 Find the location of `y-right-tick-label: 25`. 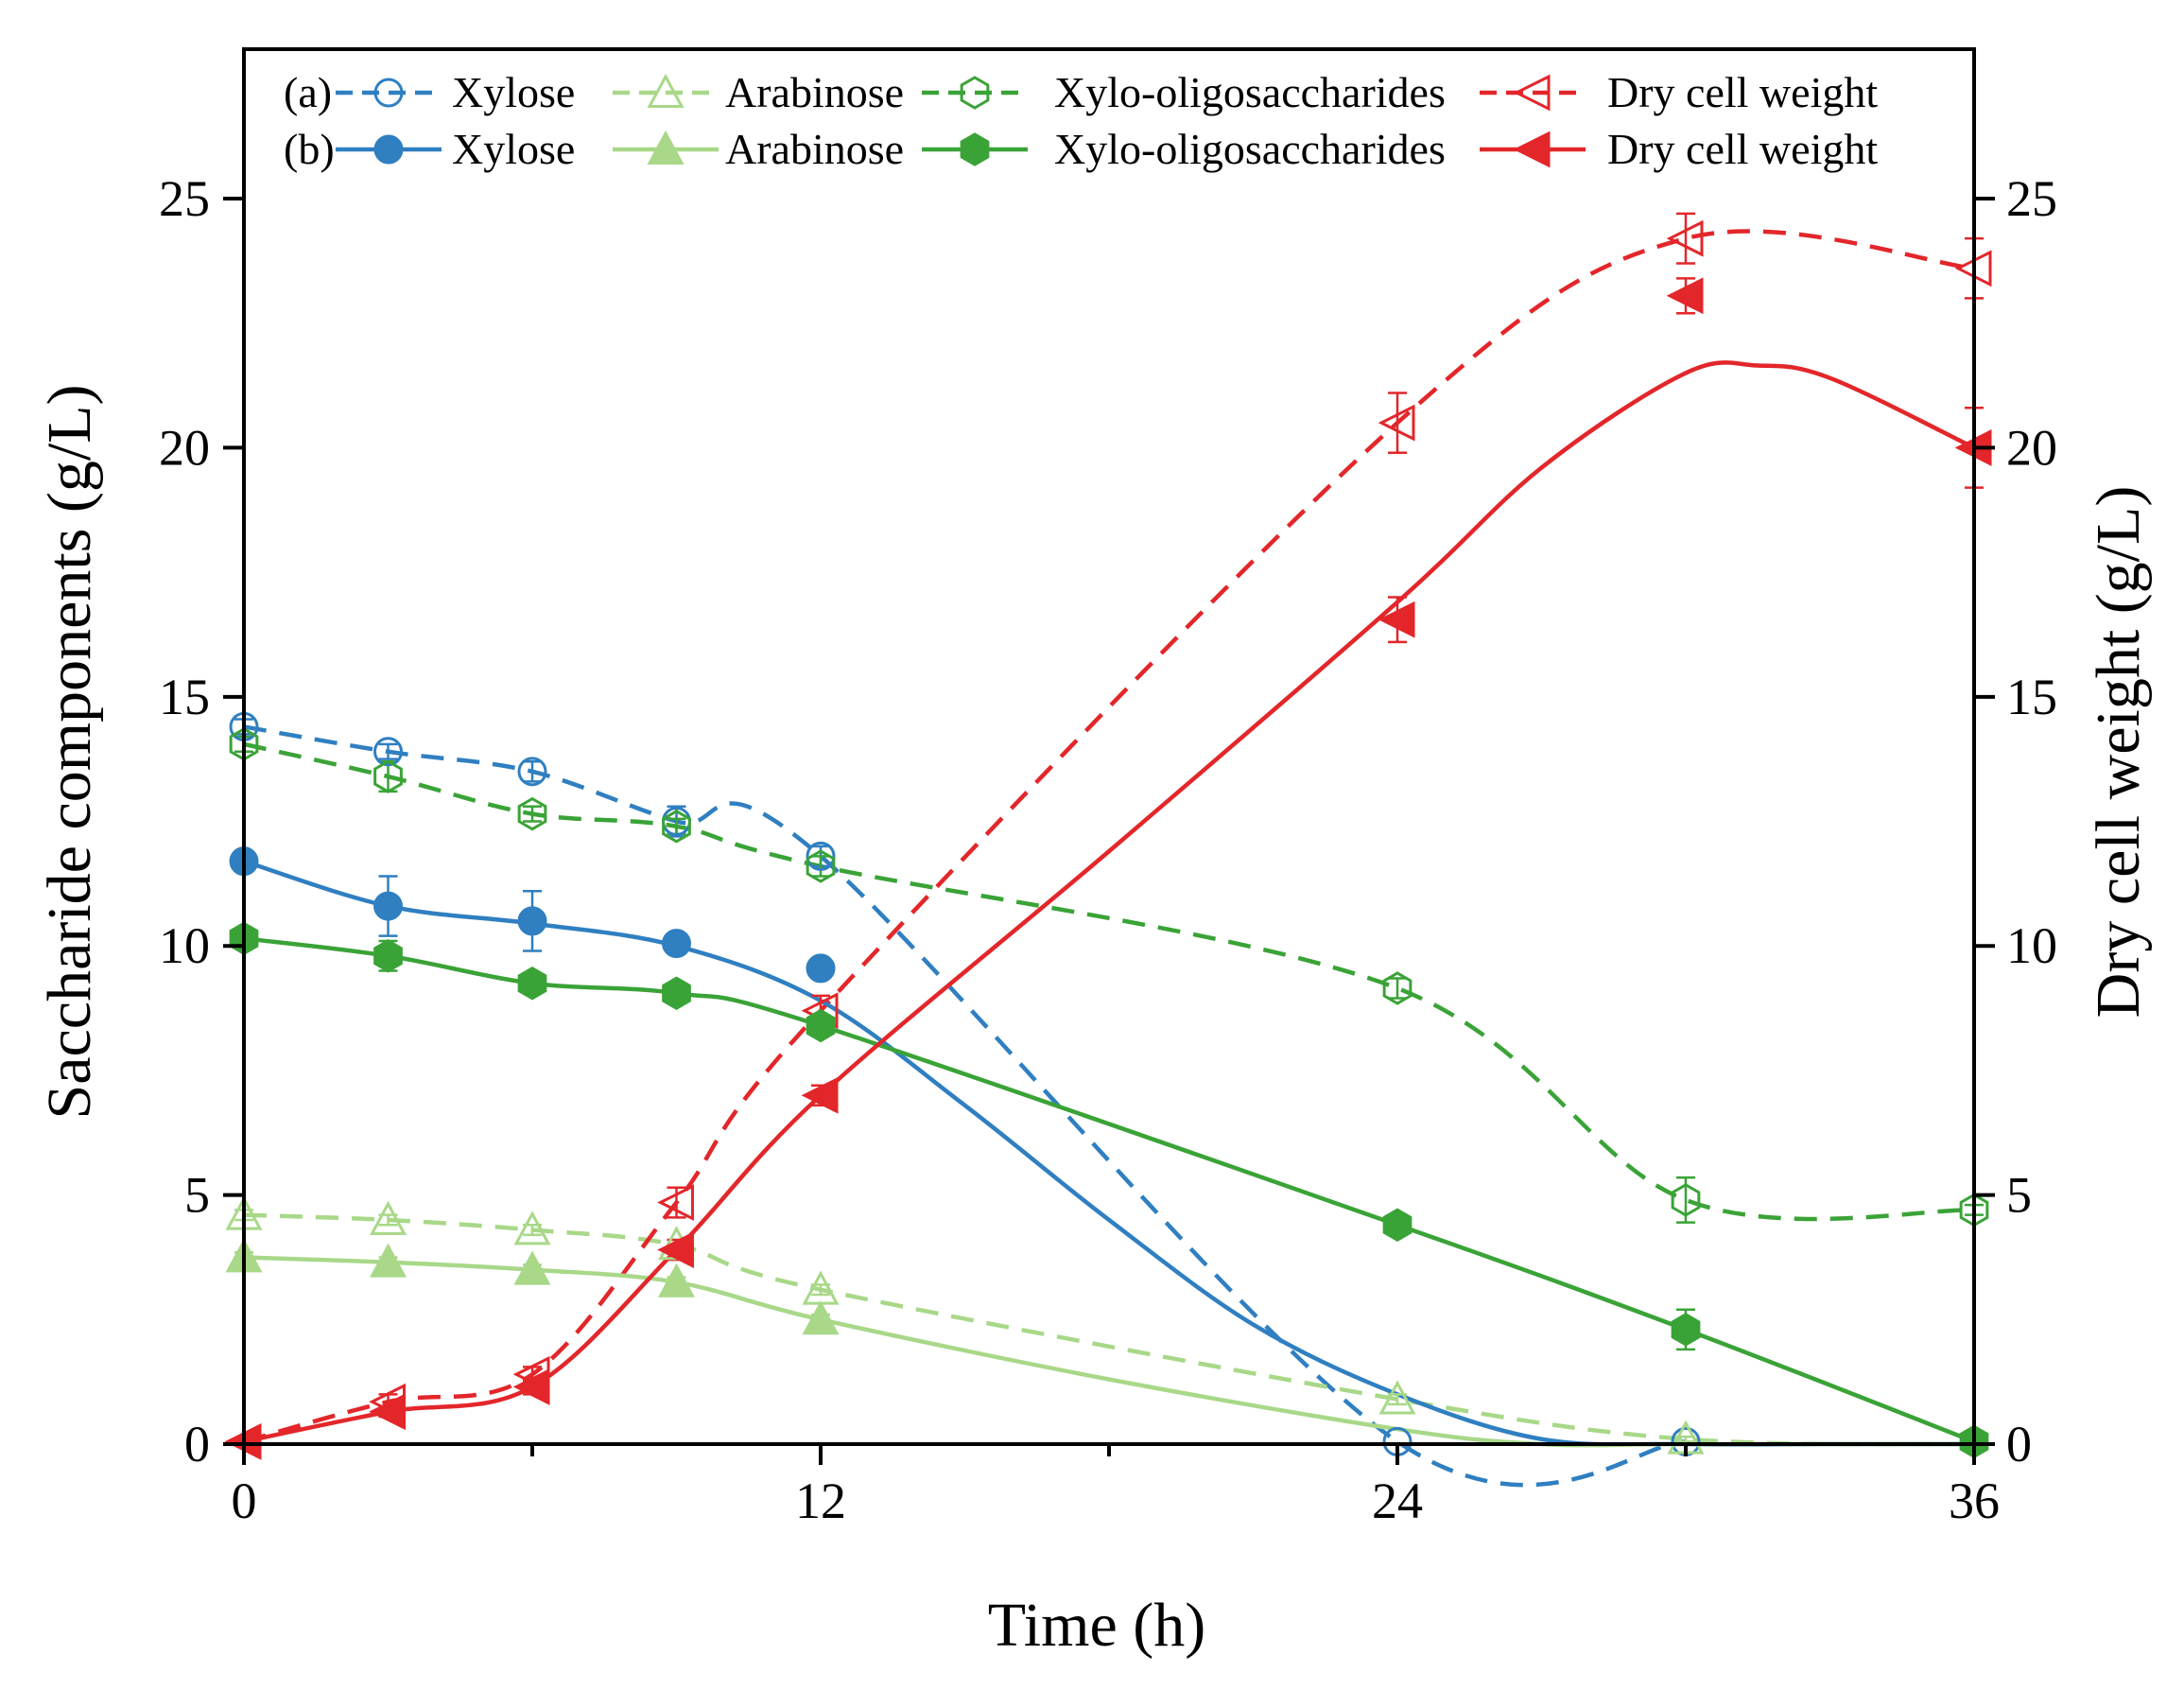

y-right-tick-label: 25 is located at coordinates (2032, 198).